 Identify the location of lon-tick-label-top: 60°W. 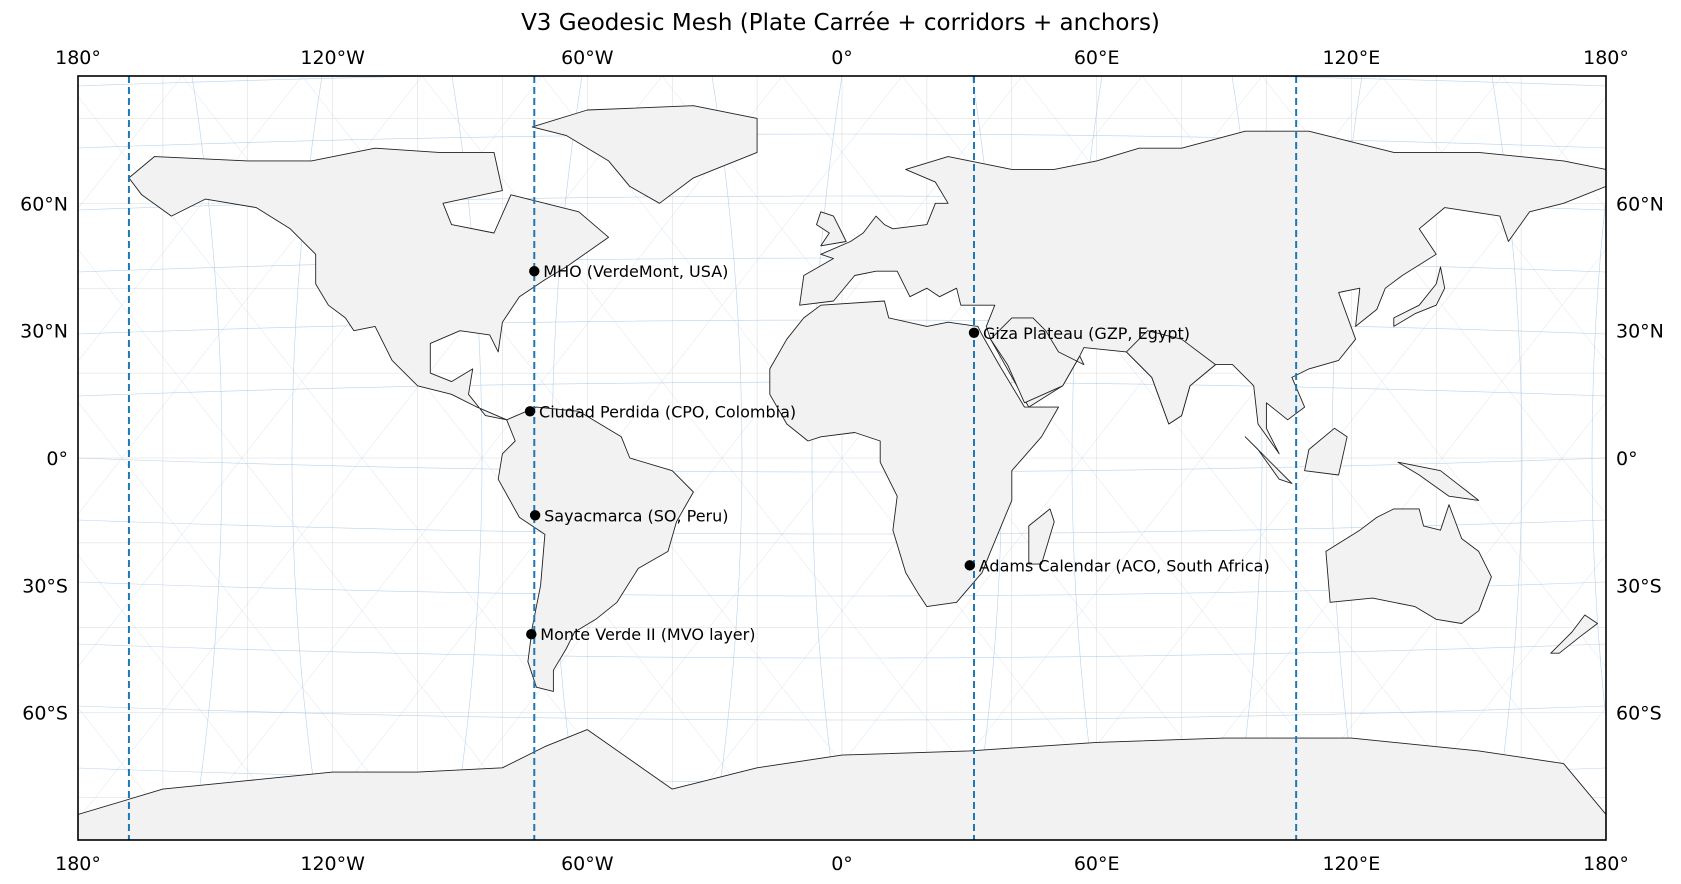
(587, 58).